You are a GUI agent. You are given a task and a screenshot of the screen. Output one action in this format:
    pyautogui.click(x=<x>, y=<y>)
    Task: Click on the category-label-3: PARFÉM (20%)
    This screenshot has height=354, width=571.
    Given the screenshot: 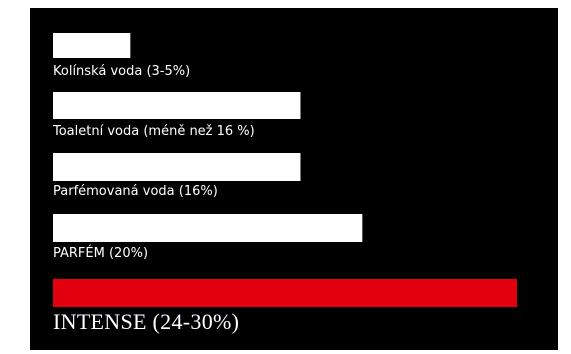 What is the action you would take?
    pyautogui.click(x=101, y=253)
    